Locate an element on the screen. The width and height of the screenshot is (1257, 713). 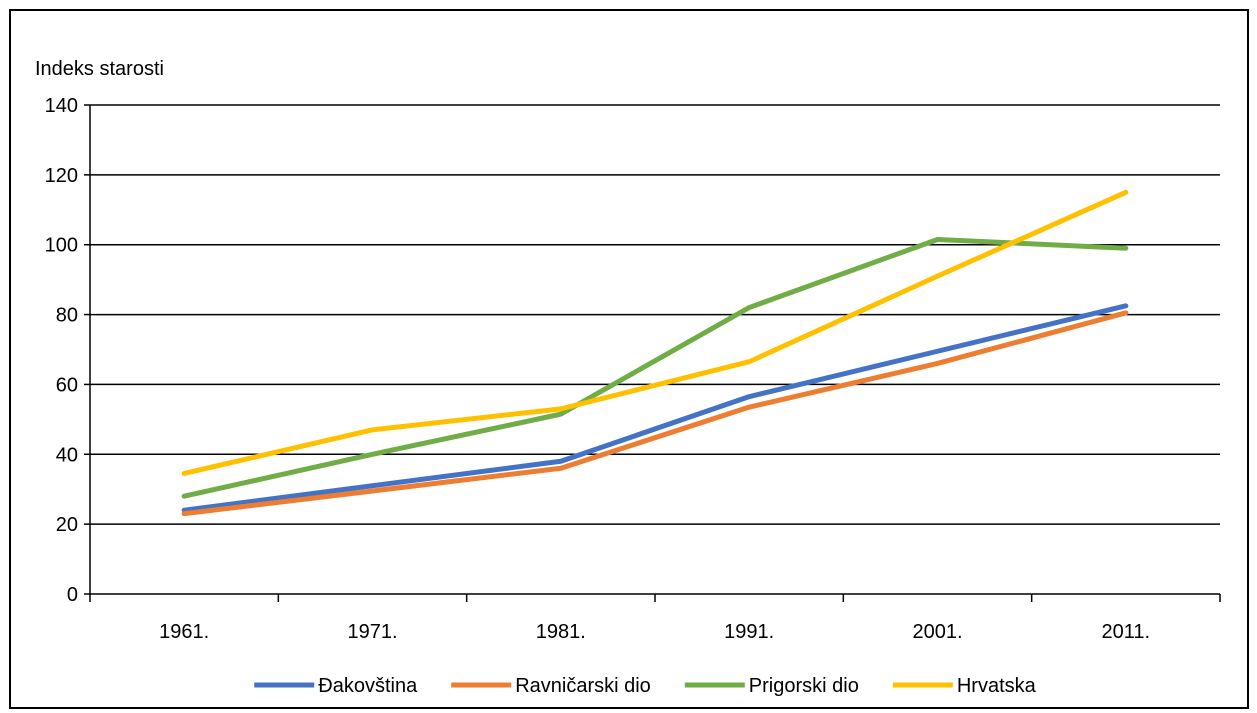
legend-label: Đakovština is located at coordinates (368, 686).